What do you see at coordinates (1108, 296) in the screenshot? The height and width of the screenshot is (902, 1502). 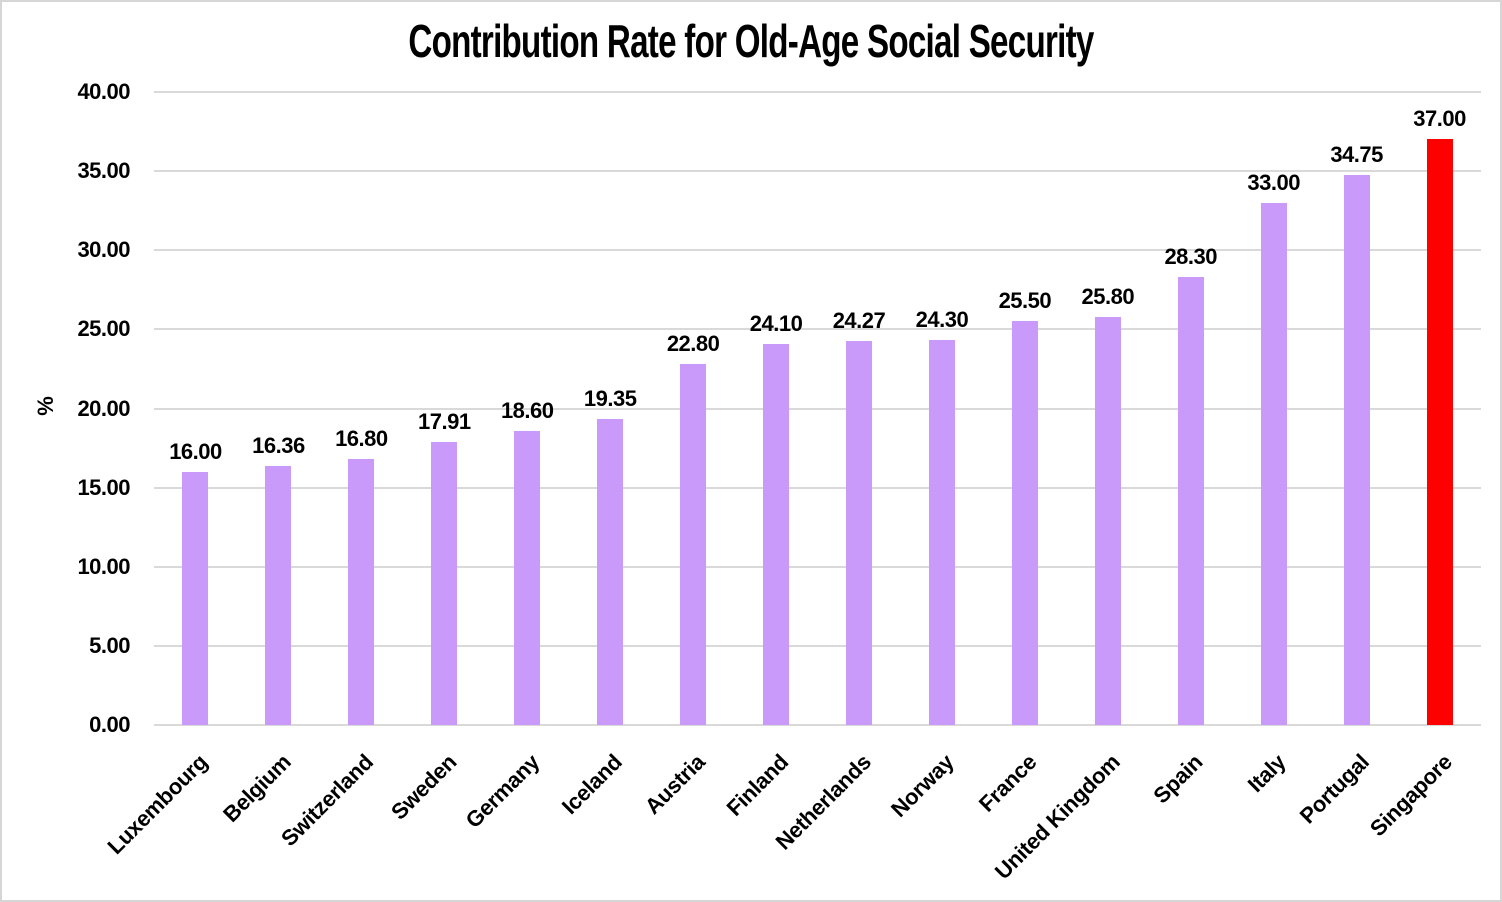 I see `bar-value-label: 25.80` at bounding box center [1108, 296].